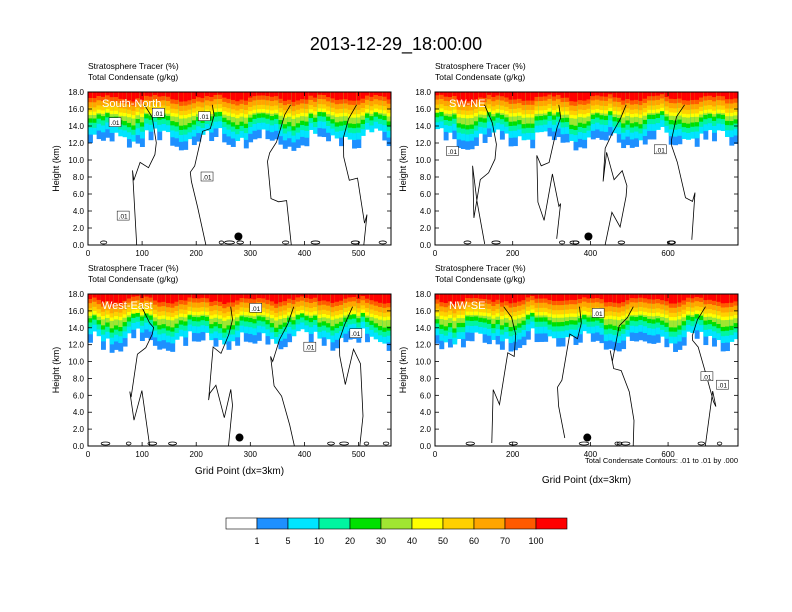 This screenshot has height=612, width=792. I want to click on y-tick-label: 16.0, so click(76, 109).